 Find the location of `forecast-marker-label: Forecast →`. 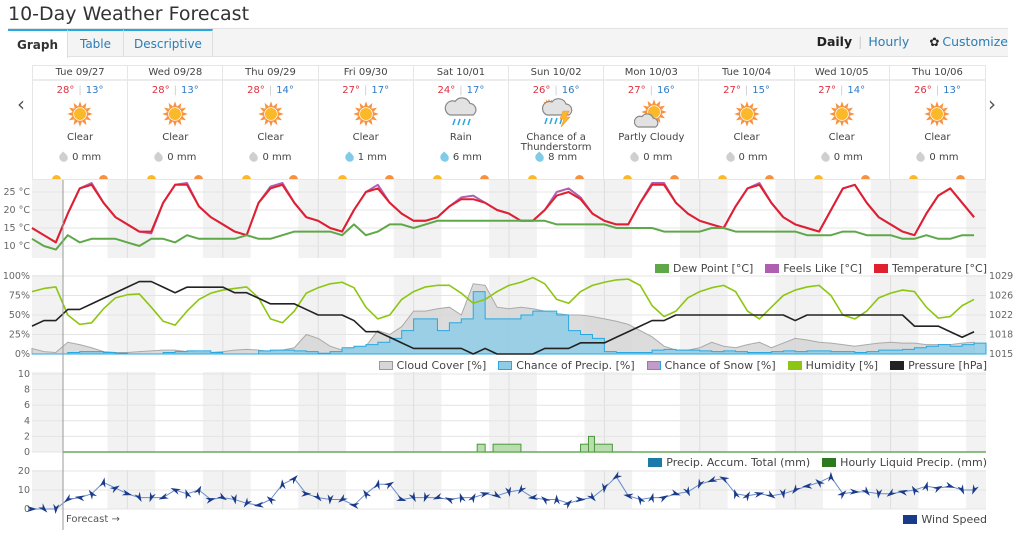

forecast-marker-label: Forecast → is located at coordinates (93, 519).